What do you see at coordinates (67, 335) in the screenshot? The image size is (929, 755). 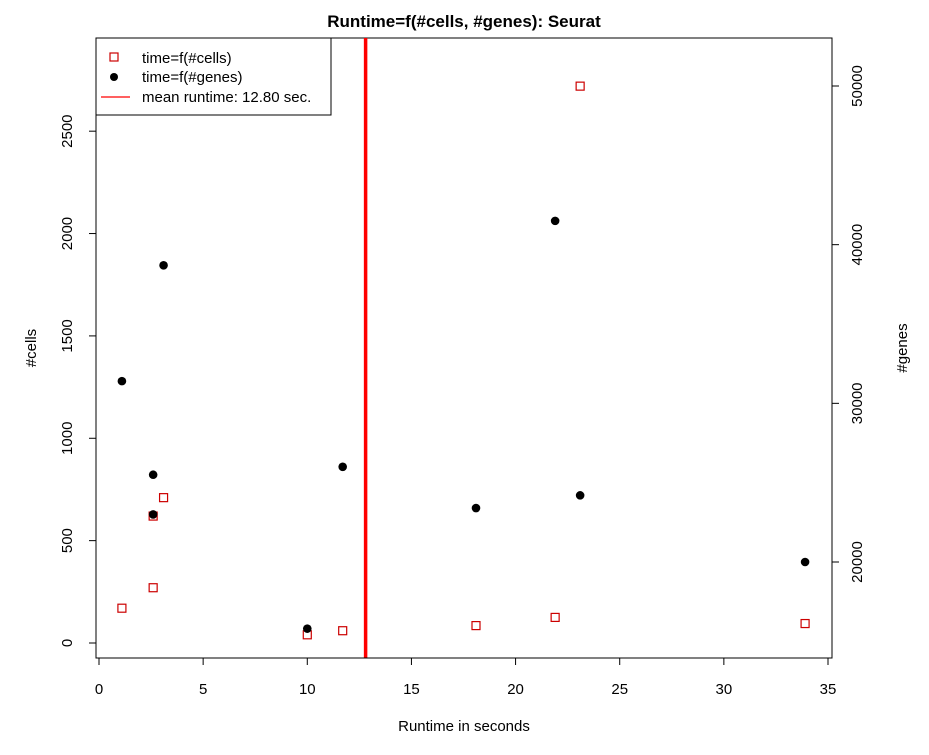 I see `y-left-tick-label: 1500` at bounding box center [67, 335].